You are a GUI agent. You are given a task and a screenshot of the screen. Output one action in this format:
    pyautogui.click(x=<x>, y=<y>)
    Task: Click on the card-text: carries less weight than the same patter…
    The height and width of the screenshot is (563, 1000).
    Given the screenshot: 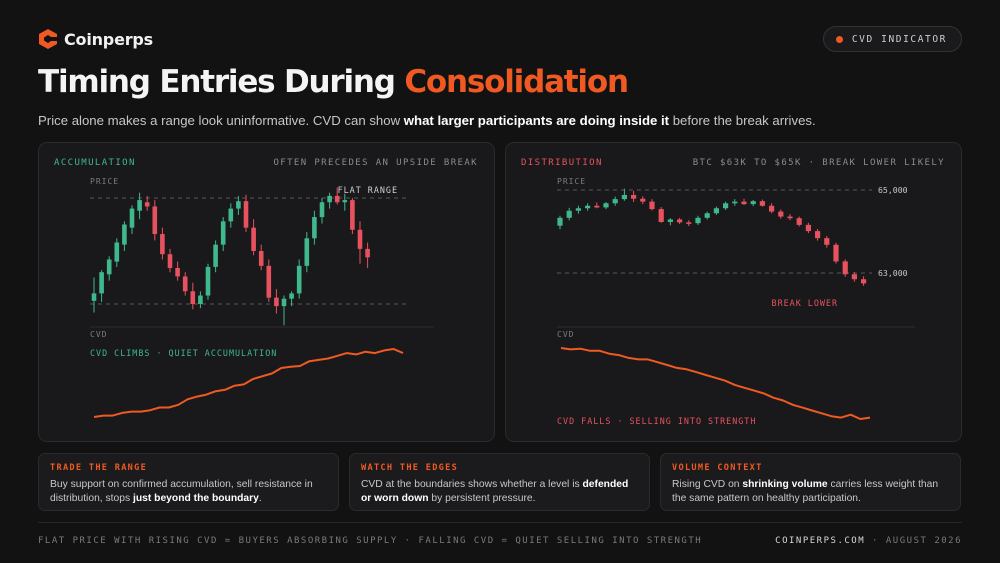 What is the action you would take?
    pyautogui.click(x=805, y=491)
    